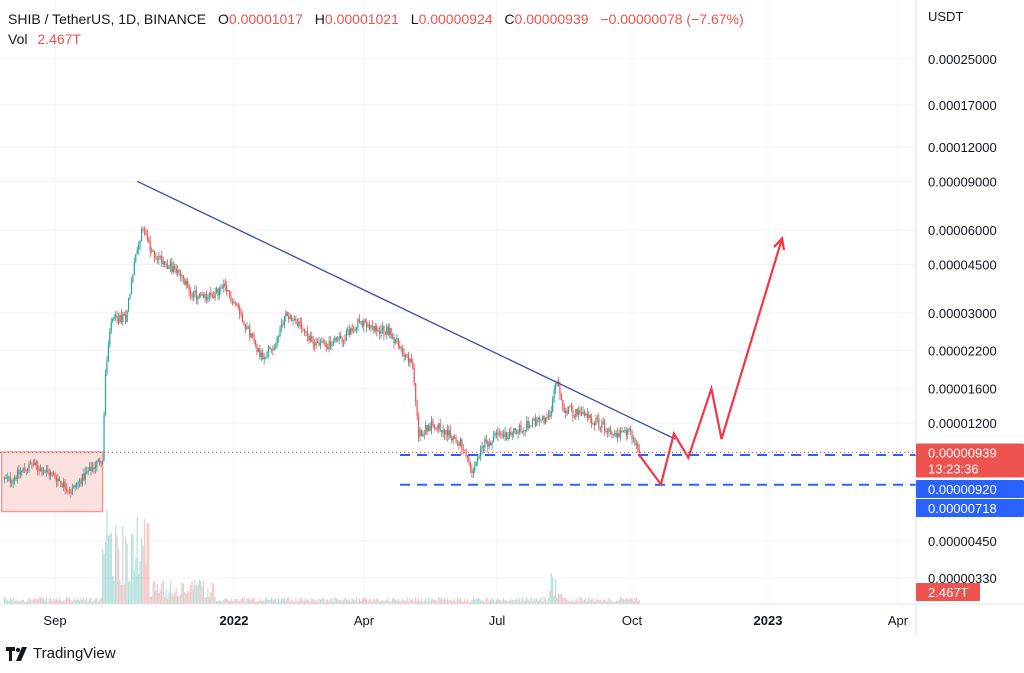  I want to click on low-label: L, so click(414, 19).